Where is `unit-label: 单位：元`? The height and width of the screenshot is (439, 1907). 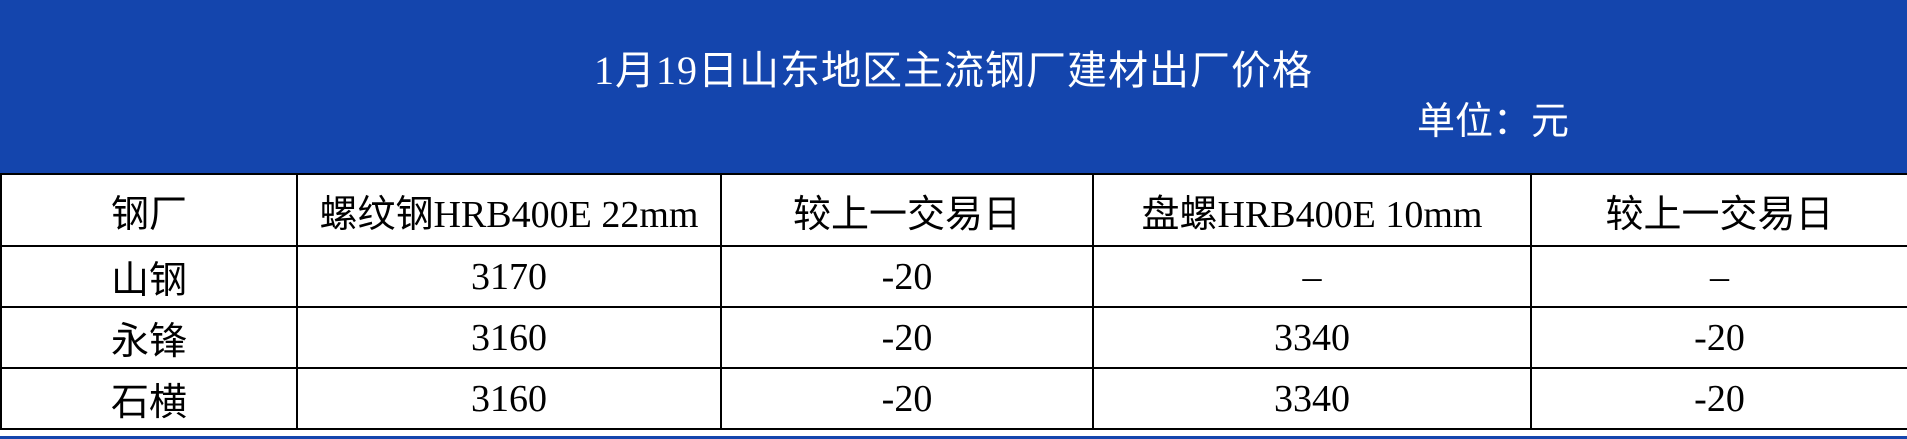 unit-label: 单位：元 is located at coordinates (1493, 122).